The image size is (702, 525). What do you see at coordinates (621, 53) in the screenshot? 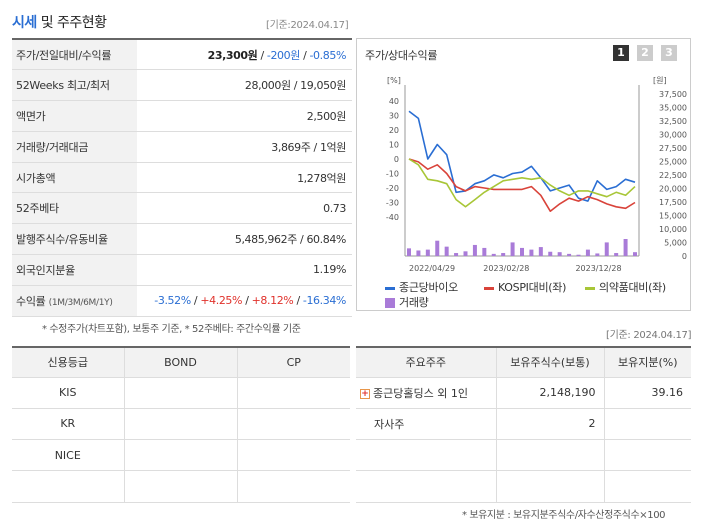
I see `chart-tab-1: 1` at bounding box center [621, 53].